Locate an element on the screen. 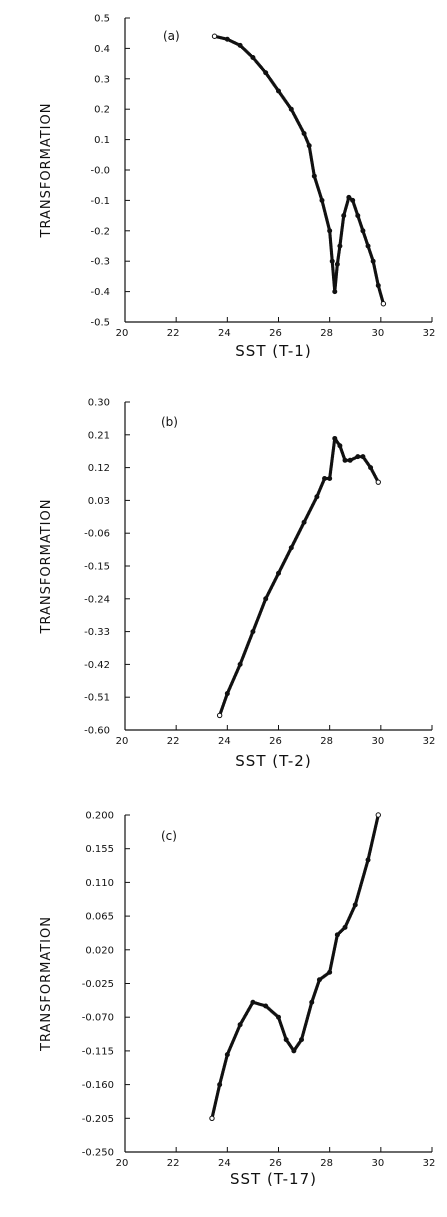 Image resolution: width=447 pixels, height=1217 pixels. y-tick-label: 0.5 is located at coordinates (102, 19).